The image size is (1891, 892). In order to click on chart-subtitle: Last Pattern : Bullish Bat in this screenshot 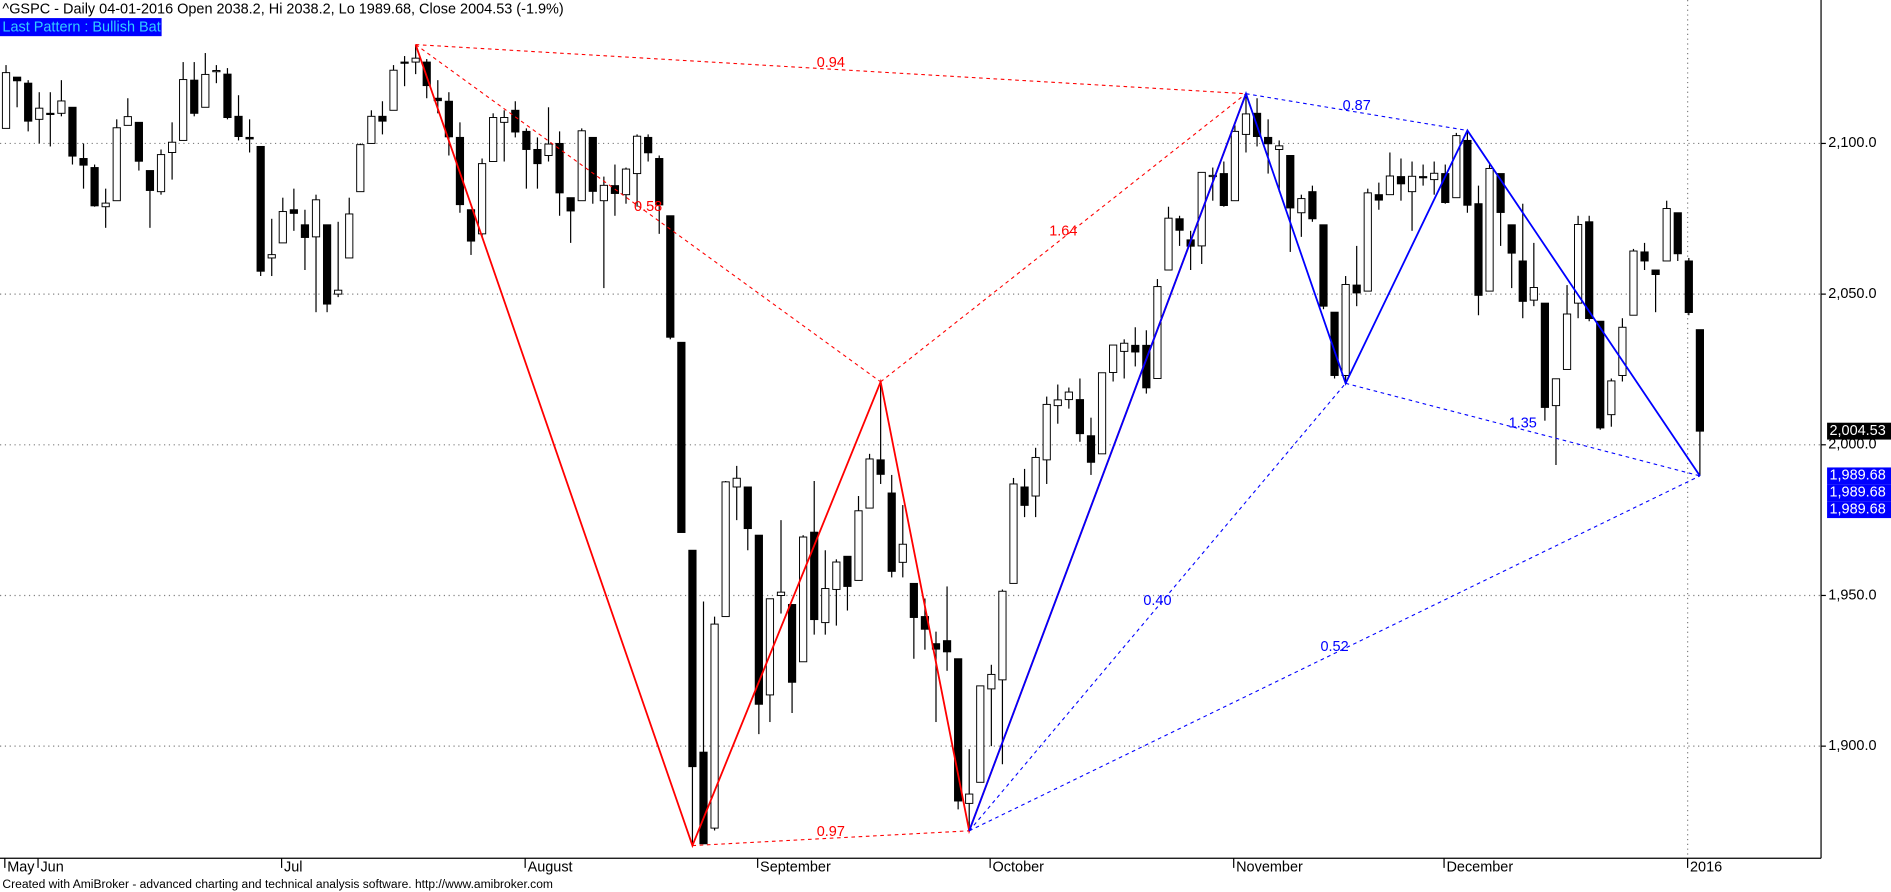, I will do `click(81, 28)`.